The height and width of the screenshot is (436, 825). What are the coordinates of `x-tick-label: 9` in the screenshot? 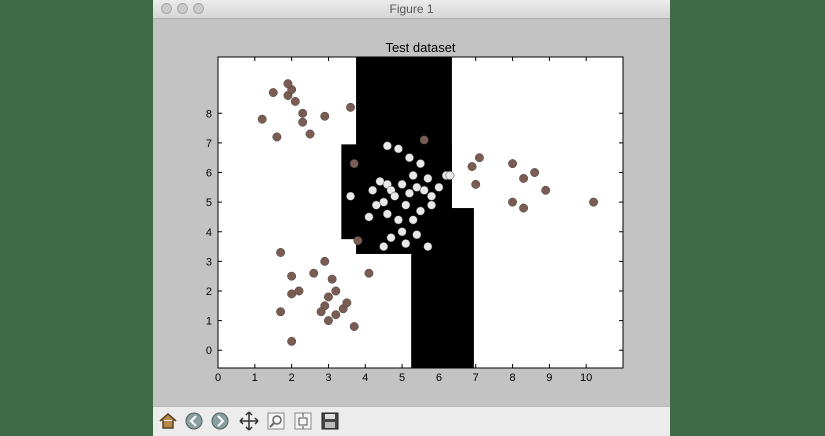 It's located at (549, 378).